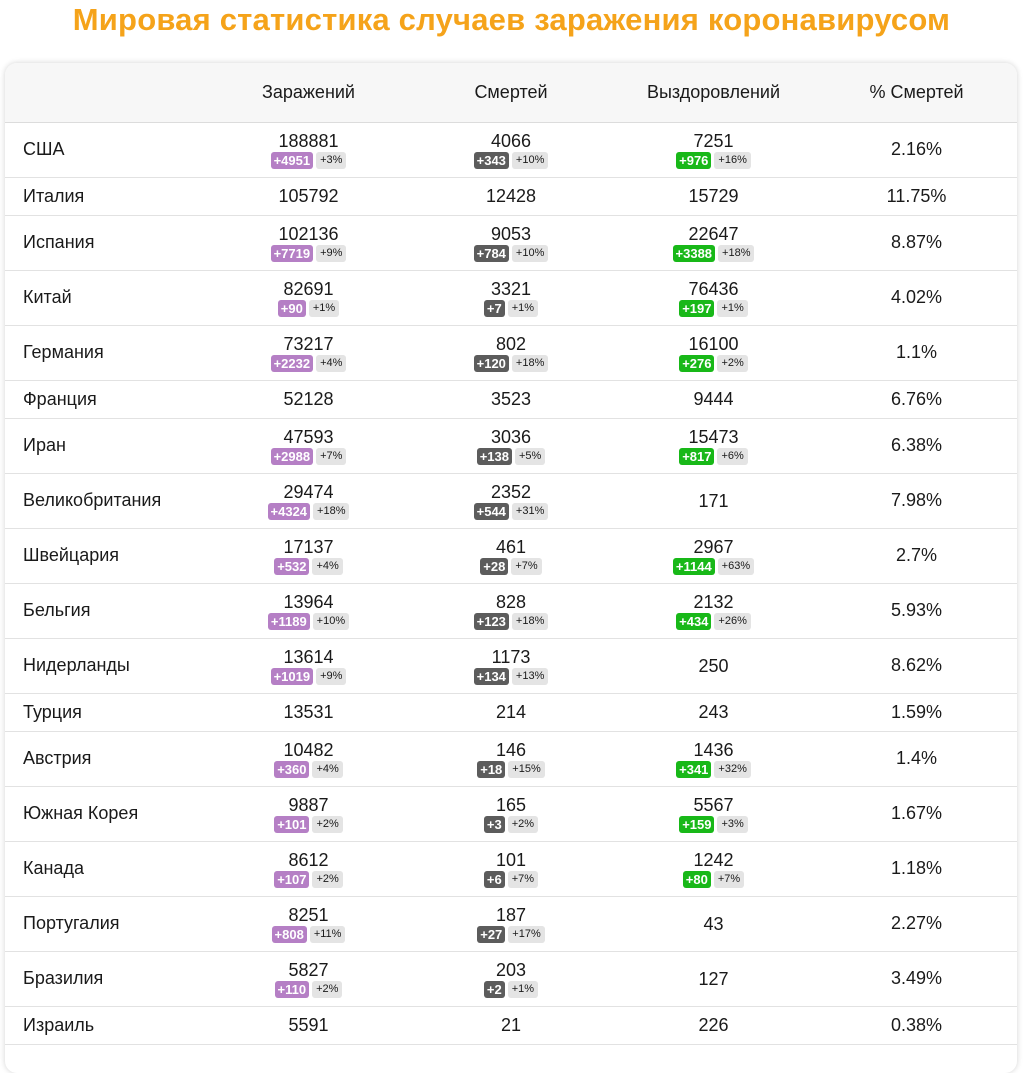 Image resolution: width=1023 pixels, height=1073 pixels. What do you see at coordinates (491, 676) in the screenshot?
I see `deaths-new-badge: +134` at bounding box center [491, 676].